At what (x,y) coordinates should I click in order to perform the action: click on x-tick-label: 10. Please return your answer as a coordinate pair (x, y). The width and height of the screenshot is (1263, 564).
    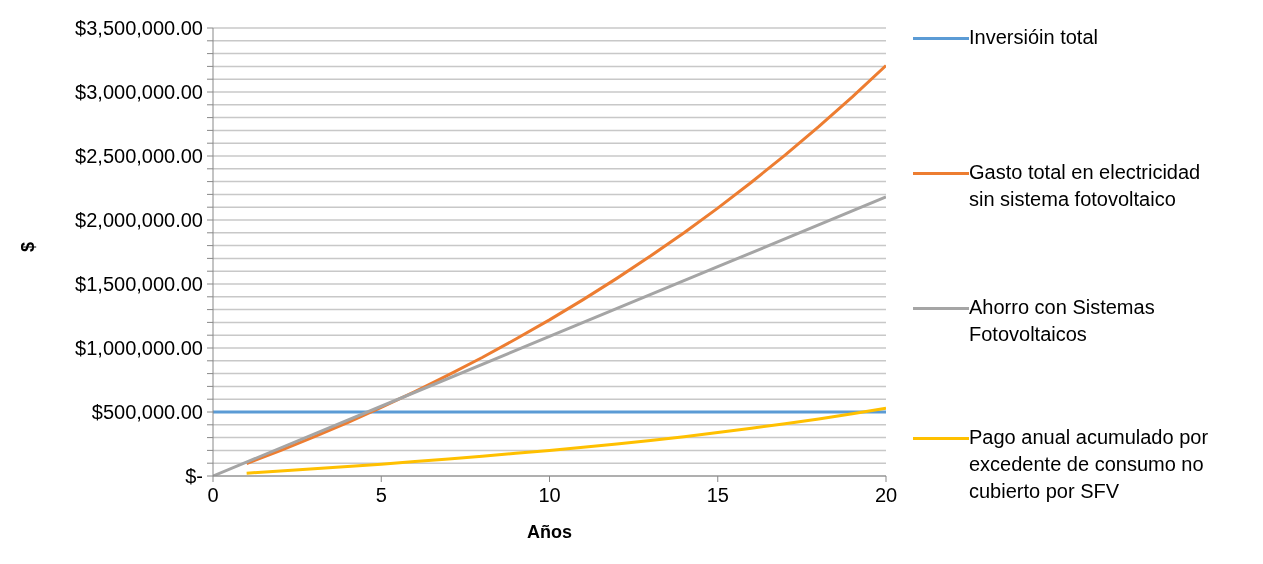
    Looking at the image, I should click on (549, 495).